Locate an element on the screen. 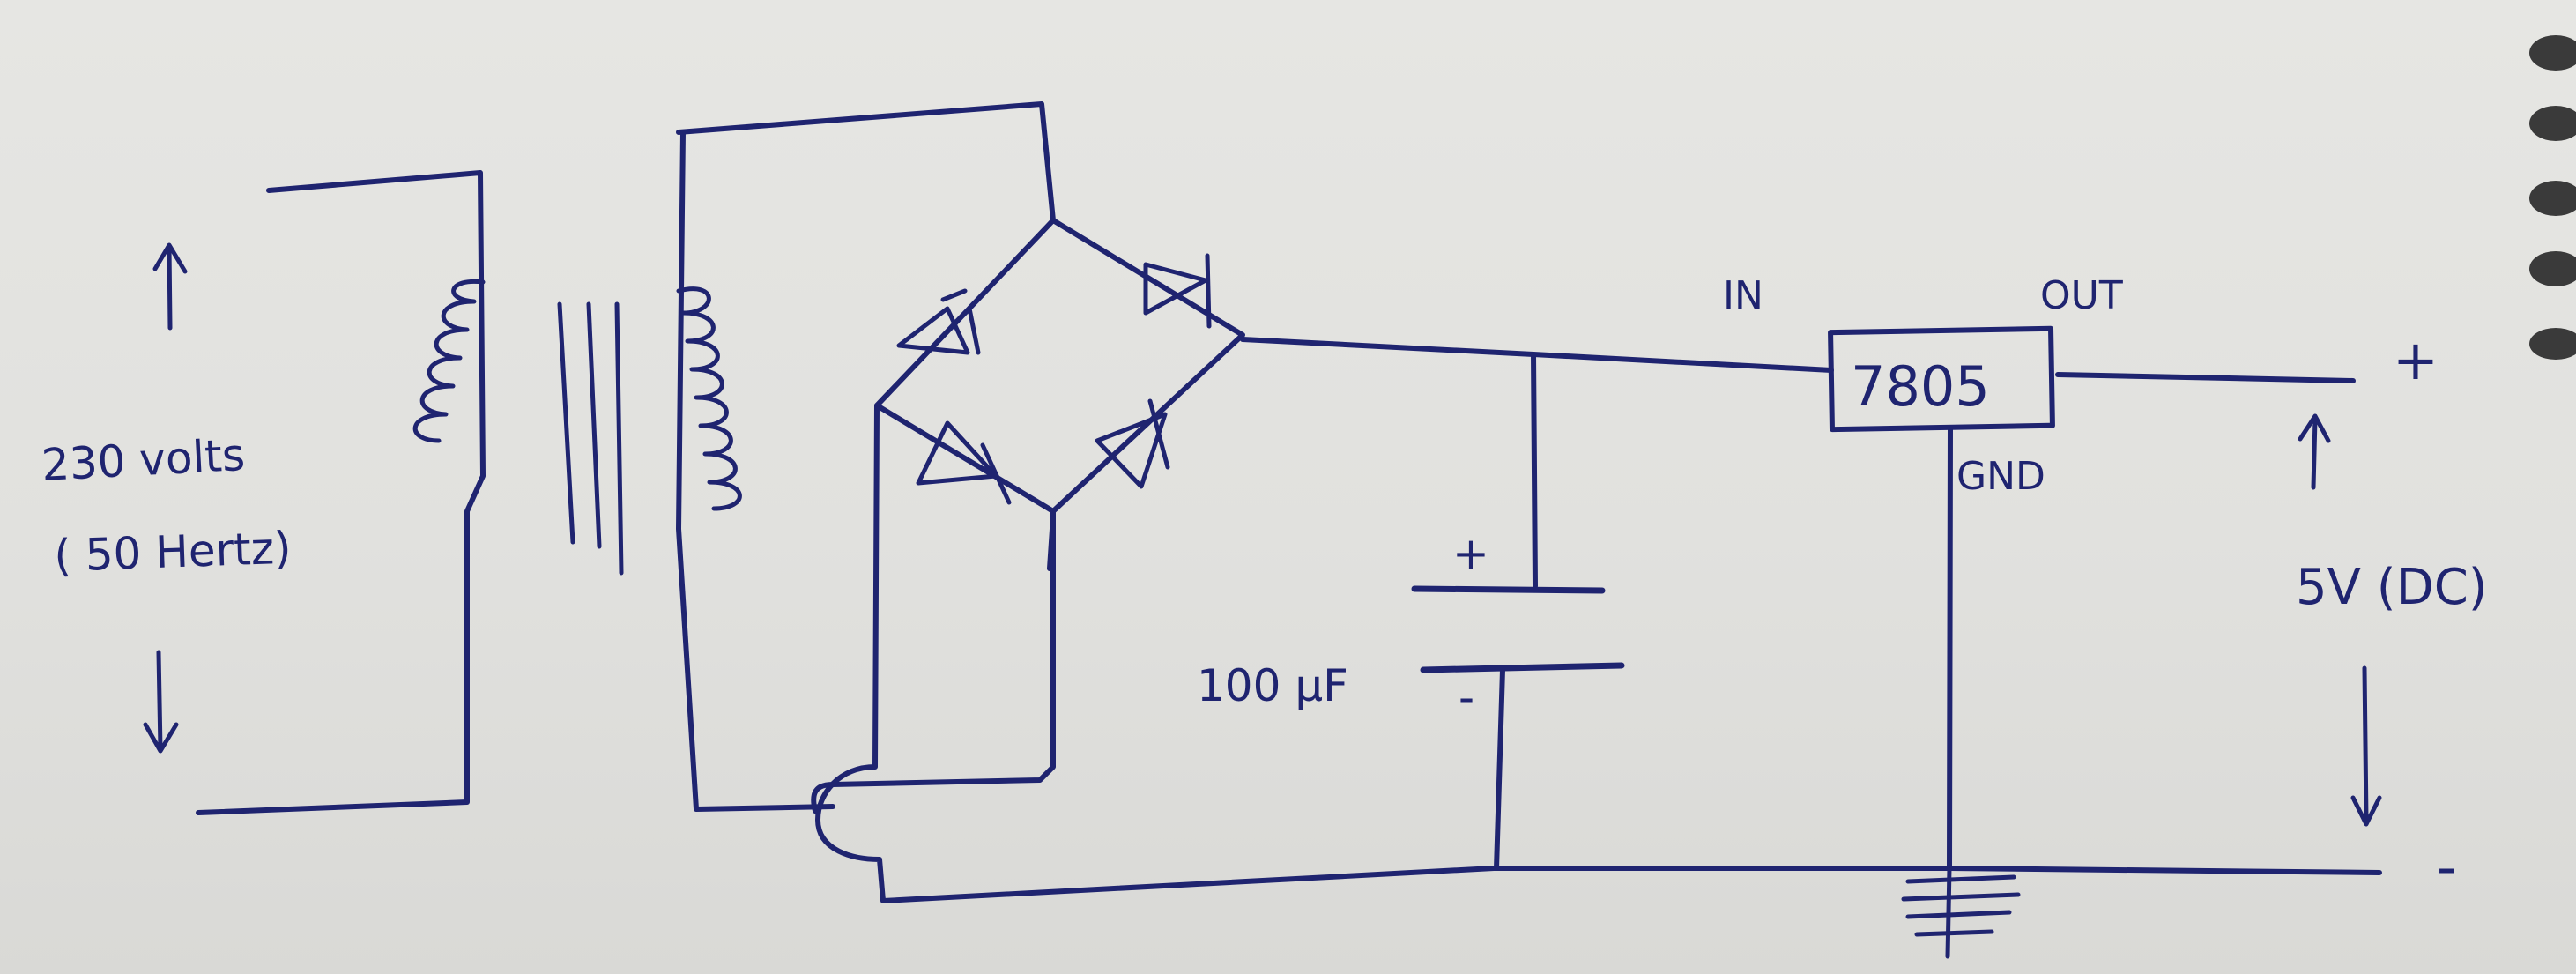 This screenshot has width=2576, height=974. ground-rail is located at coordinates (1936, 870).